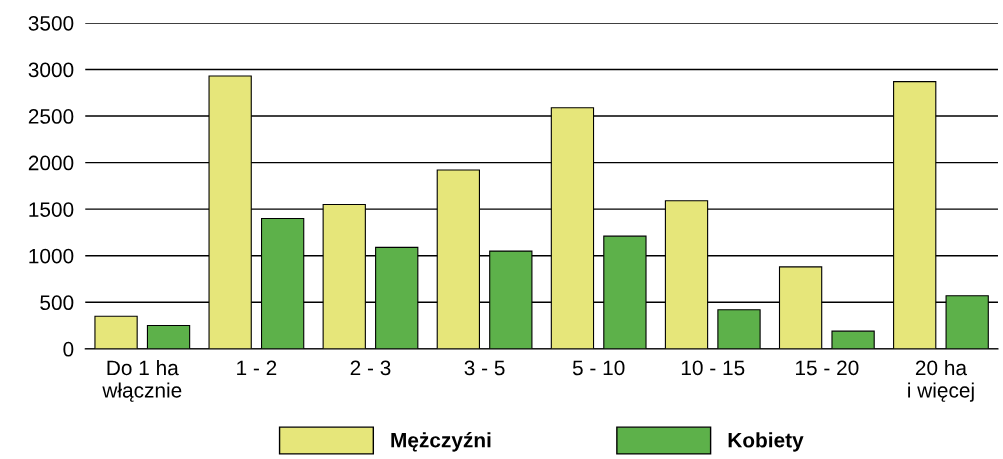 This screenshot has height=459, width=1003. Describe the element at coordinates (51, 70) in the screenshot. I see `y-tick-label: 3000` at that location.